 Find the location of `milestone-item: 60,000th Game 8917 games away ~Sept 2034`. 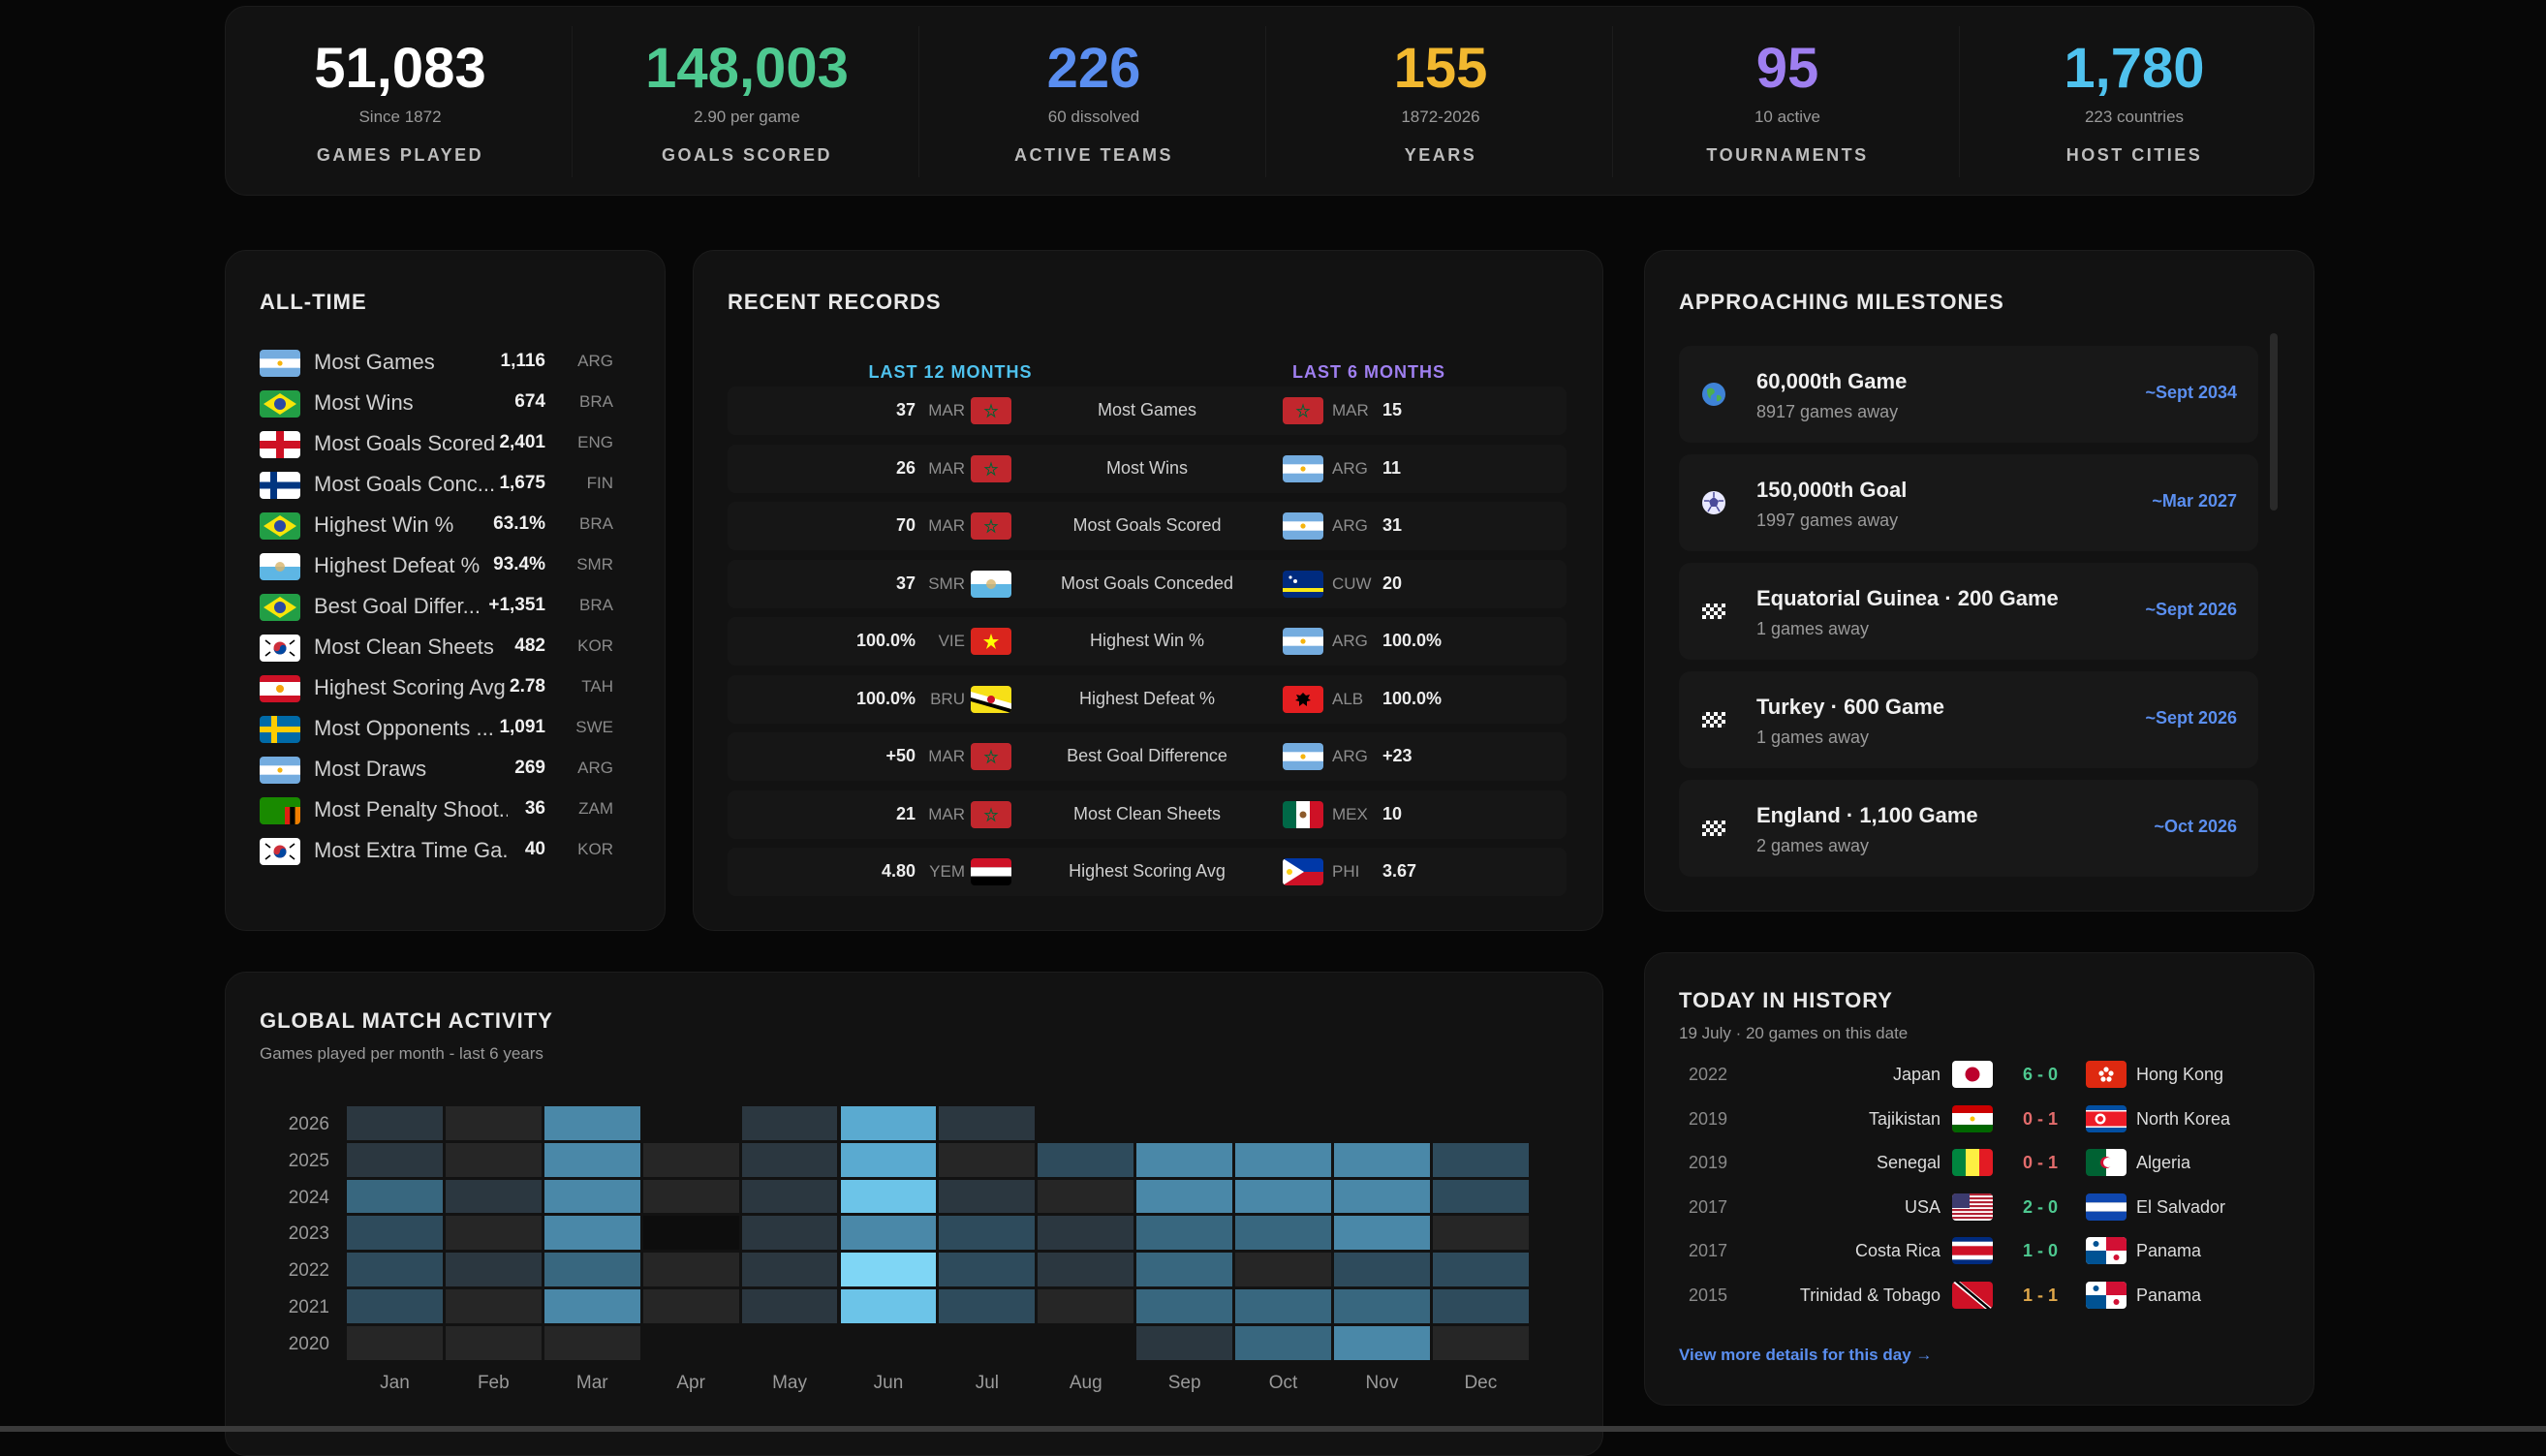

milestone-item: 60,000th Game 8917 games away ~Sept 2034 is located at coordinates (1968, 395).